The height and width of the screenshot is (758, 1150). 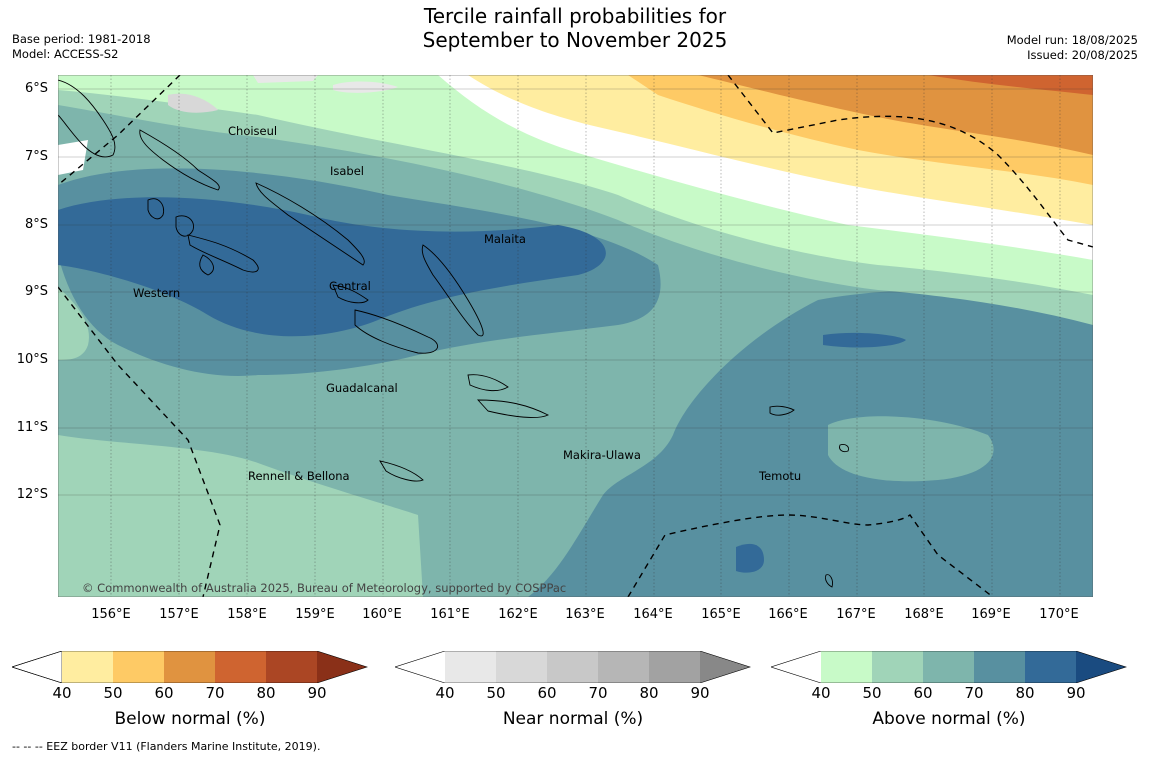 What do you see at coordinates (62, 693) in the screenshot?
I see `cb1-tick-40: 40` at bounding box center [62, 693].